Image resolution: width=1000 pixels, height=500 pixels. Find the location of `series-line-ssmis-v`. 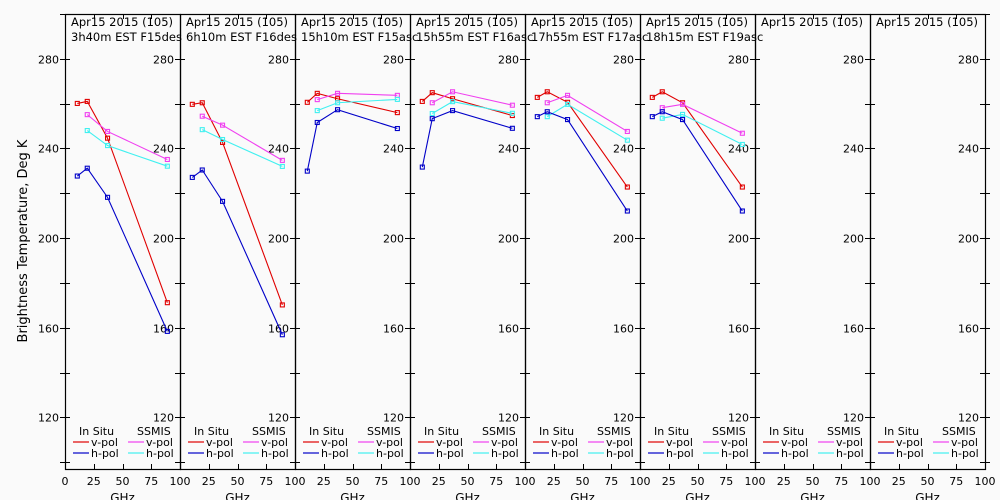

series-line-ssmis-v is located at coordinates (587, 113).